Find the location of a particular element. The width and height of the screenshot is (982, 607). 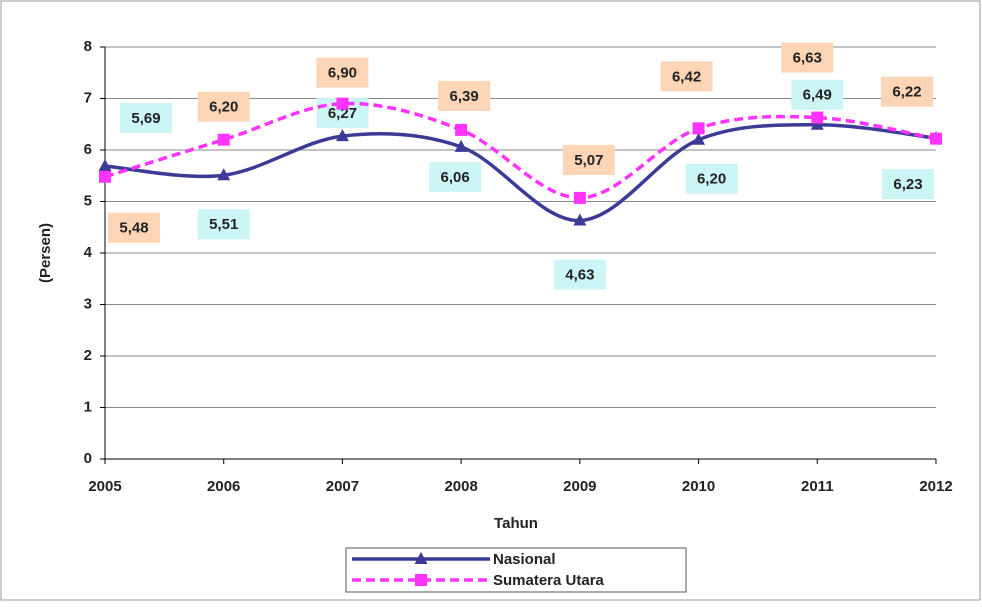

y-tick-label: 0 is located at coordinates (88, 458).